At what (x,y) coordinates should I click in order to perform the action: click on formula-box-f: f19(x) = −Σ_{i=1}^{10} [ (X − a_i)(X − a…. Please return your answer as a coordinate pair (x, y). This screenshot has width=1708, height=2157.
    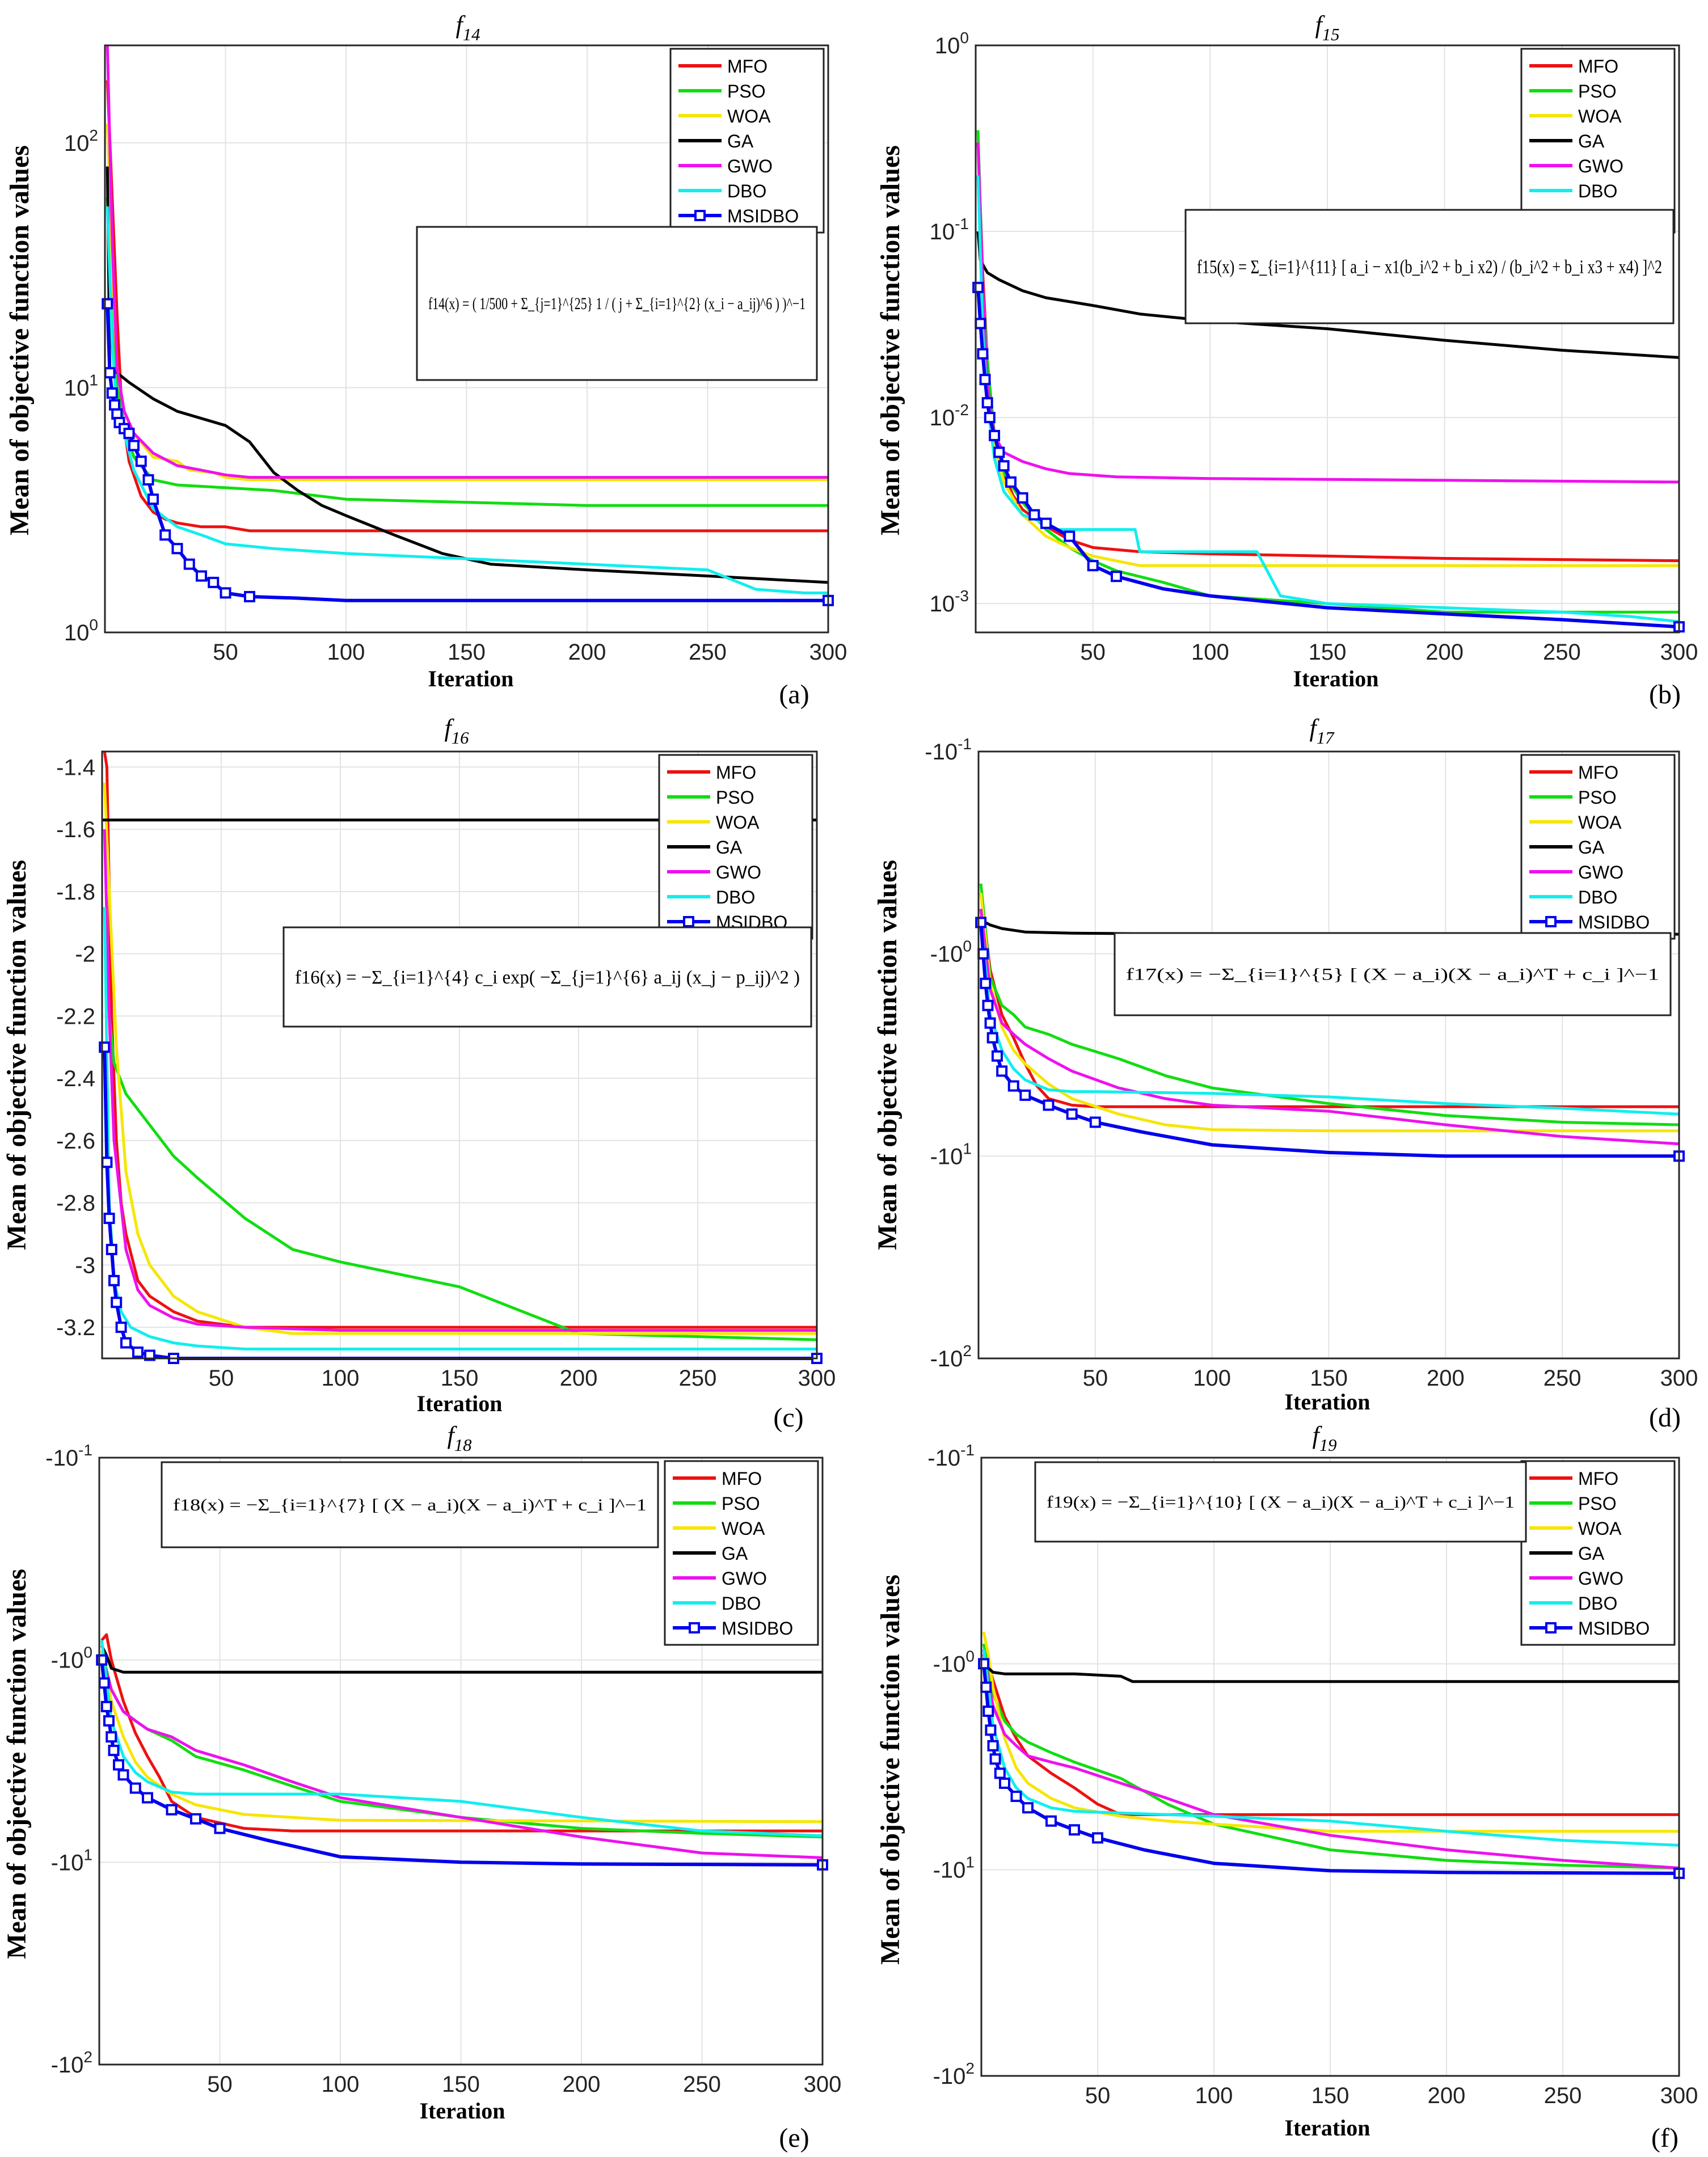
    Looking at the image, I should click on (1280, 1502).